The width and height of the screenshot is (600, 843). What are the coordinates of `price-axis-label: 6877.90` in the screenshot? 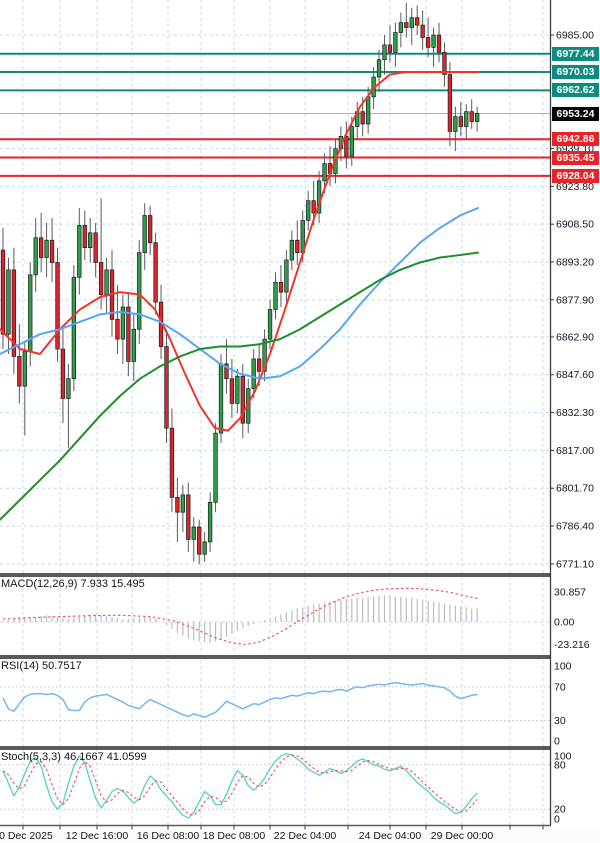 It's located at (575, 300).